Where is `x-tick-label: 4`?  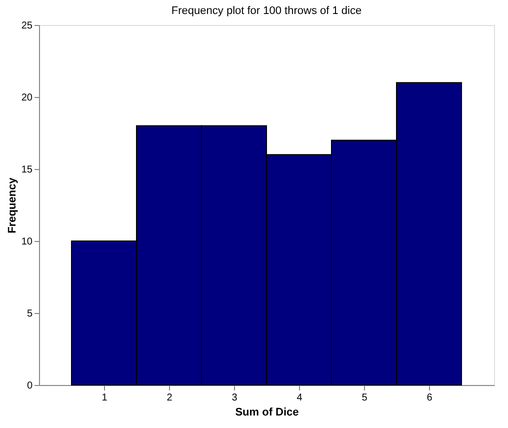
x-tick-label: 4 is located at coordinates (299, 398).